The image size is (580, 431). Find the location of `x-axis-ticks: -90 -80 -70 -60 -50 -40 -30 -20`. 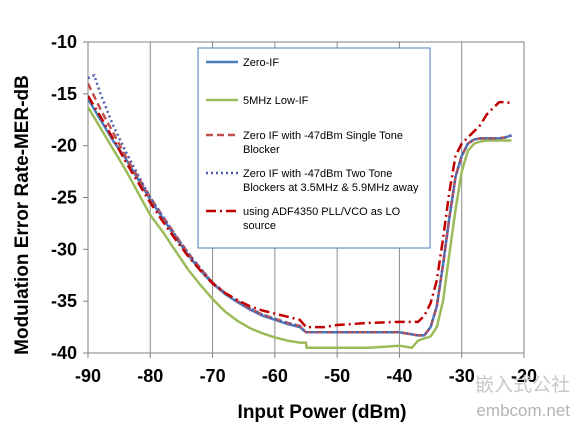

x-axis-ticks: -90 -80 -70 -60 -50 -40 -30 -20 is located at coordinates (306, 369).